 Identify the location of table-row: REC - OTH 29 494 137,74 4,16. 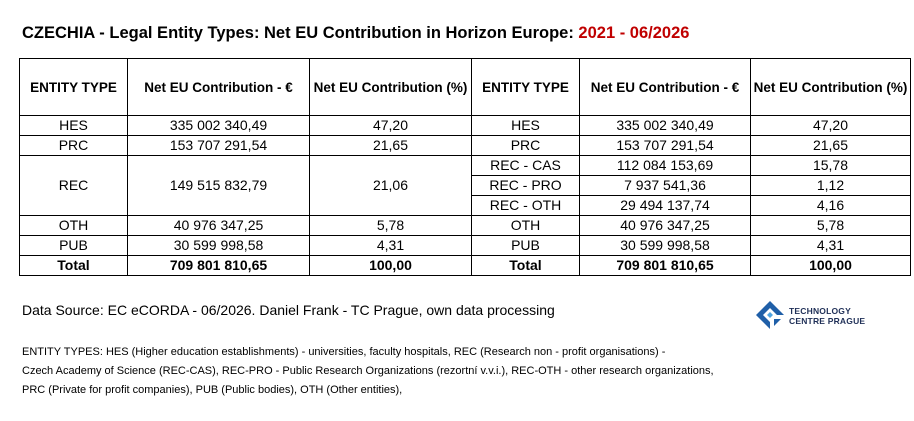
(465, 205).